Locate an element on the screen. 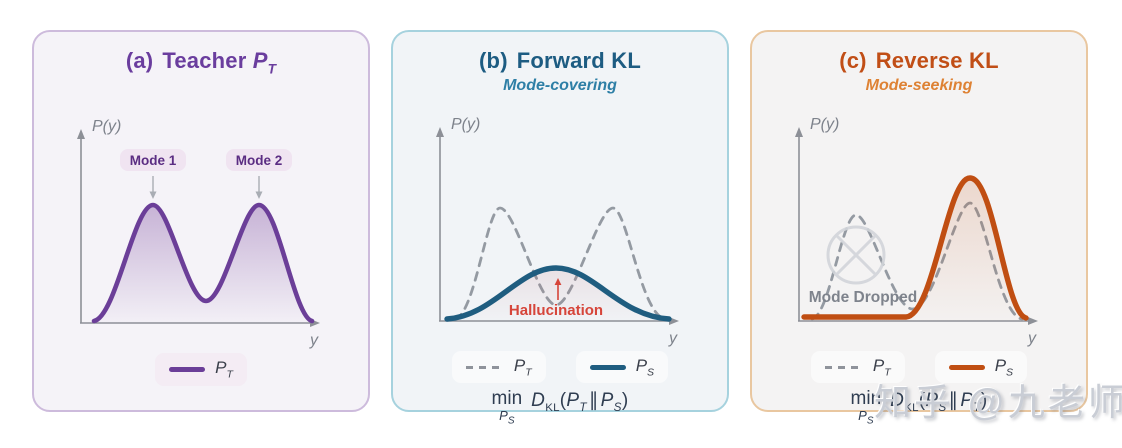  reverse-kl-chart: P(y) y Mode Dropped is located at coordinates (916, 231).